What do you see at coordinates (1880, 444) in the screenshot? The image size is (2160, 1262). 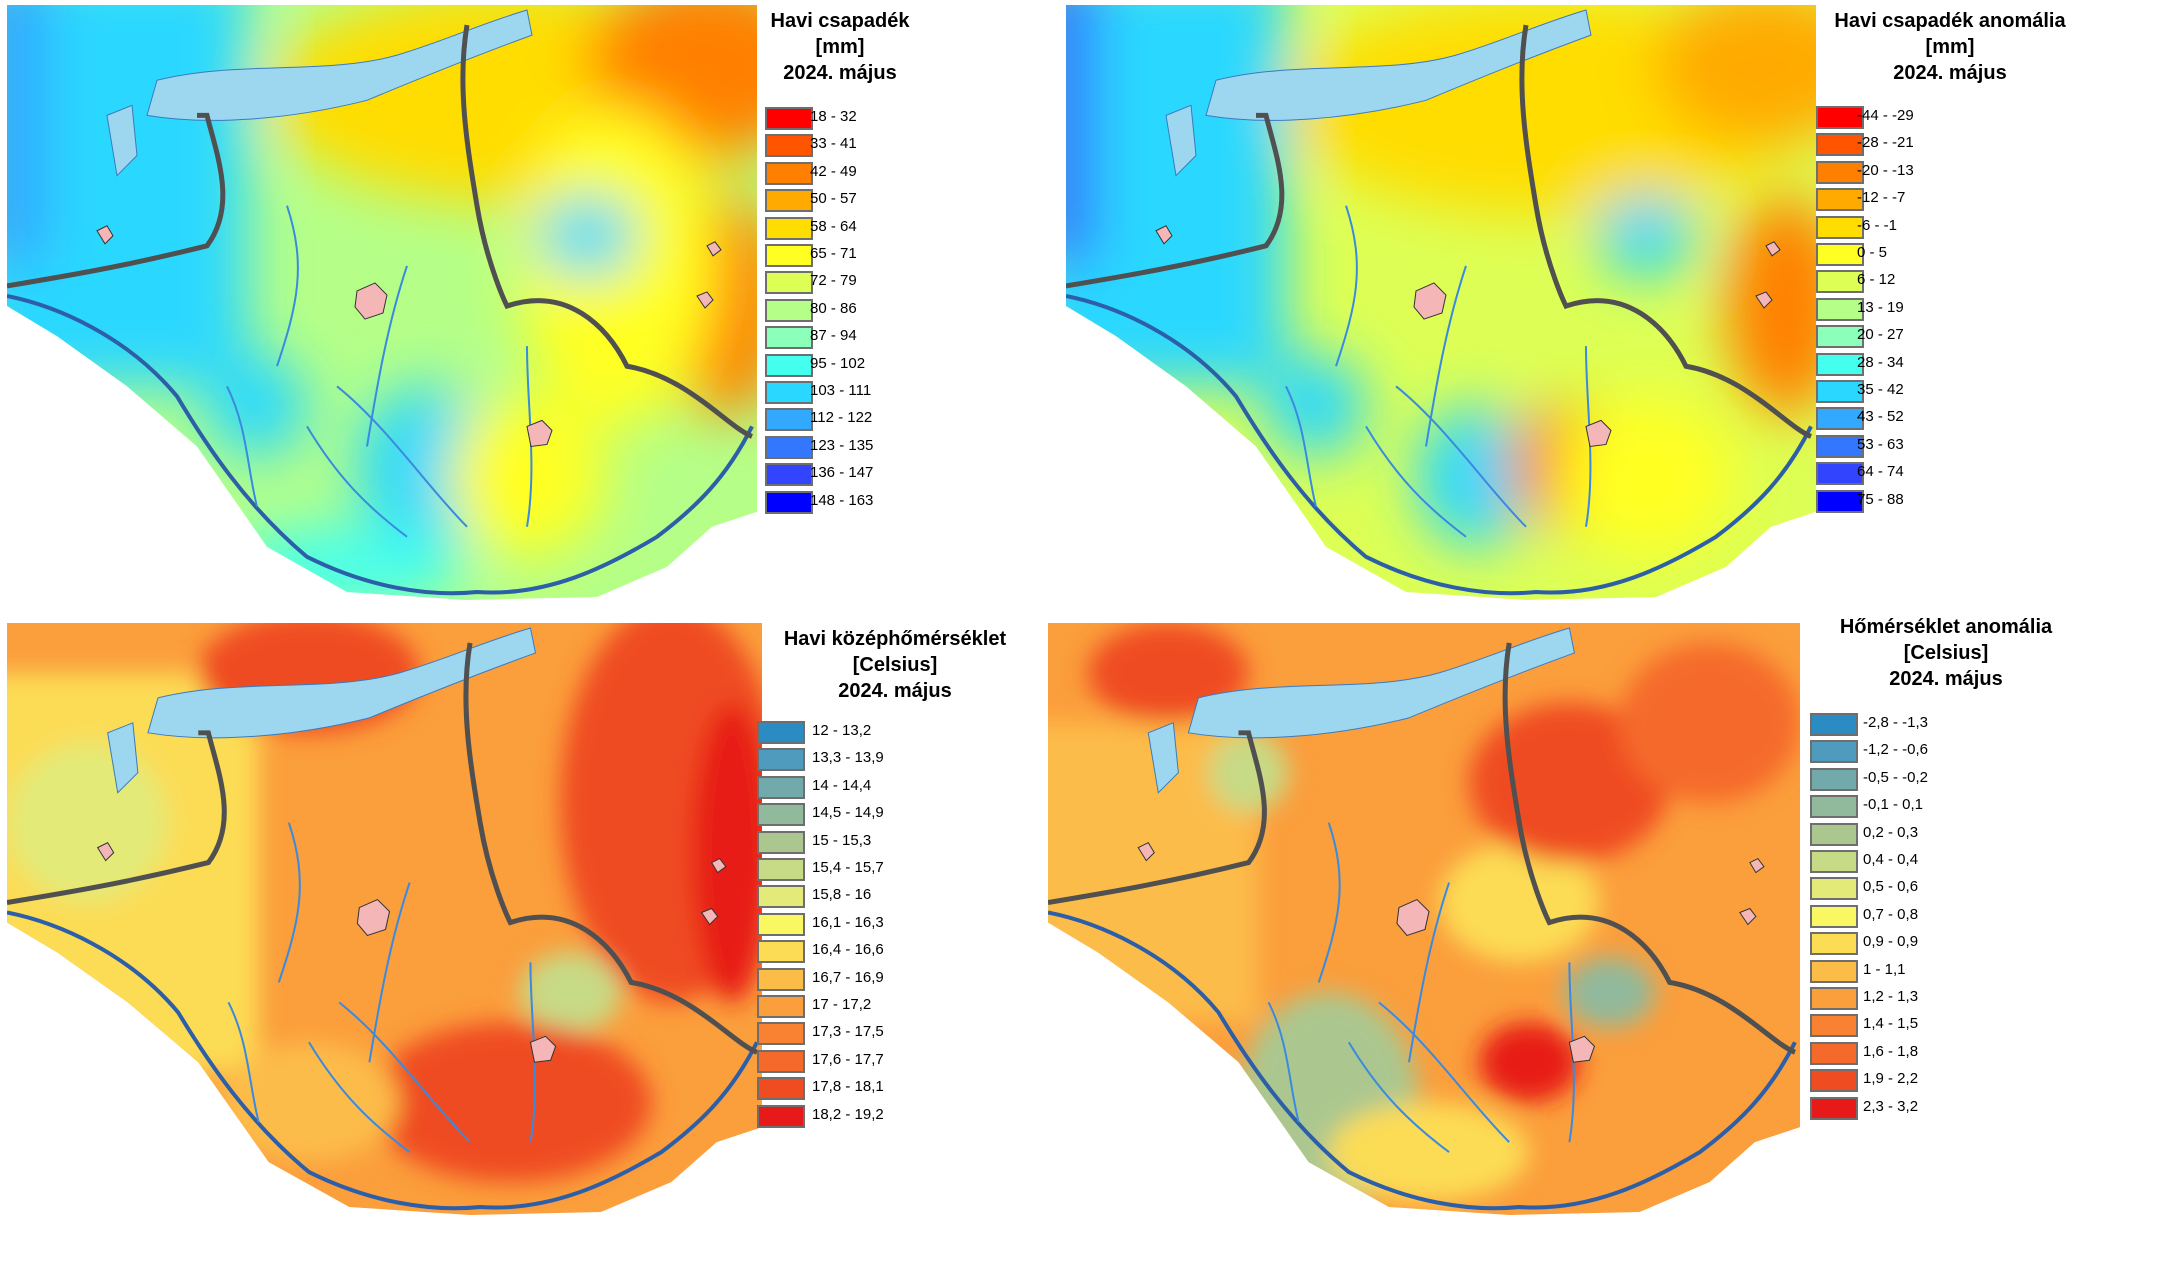 I see `legend-label: 53 - 63` at bounding box center [1880, 444].